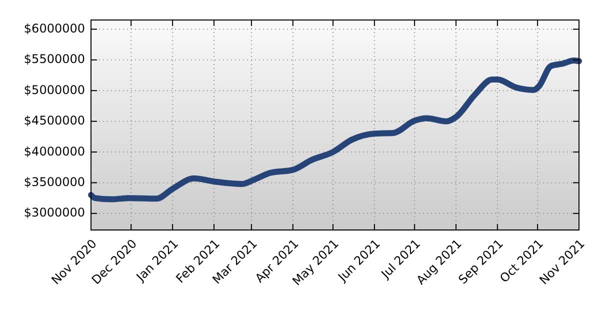  I want to click on y-tick-label: $6000000, so click(54, 28).